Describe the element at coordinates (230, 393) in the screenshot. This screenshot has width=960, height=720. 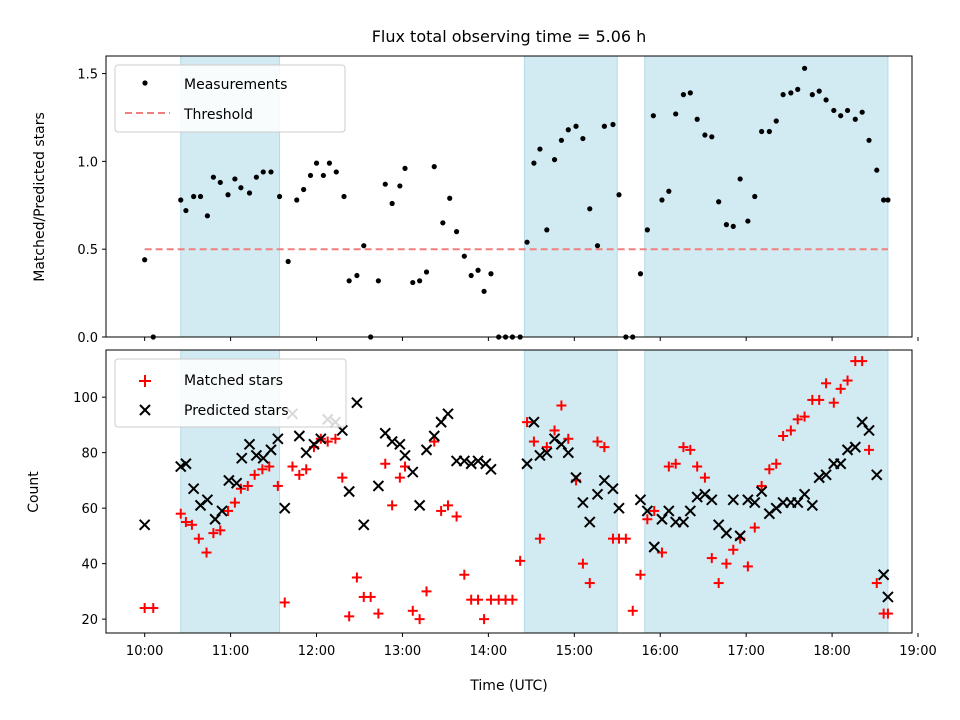
I see `bottom-legend-box` at that location.